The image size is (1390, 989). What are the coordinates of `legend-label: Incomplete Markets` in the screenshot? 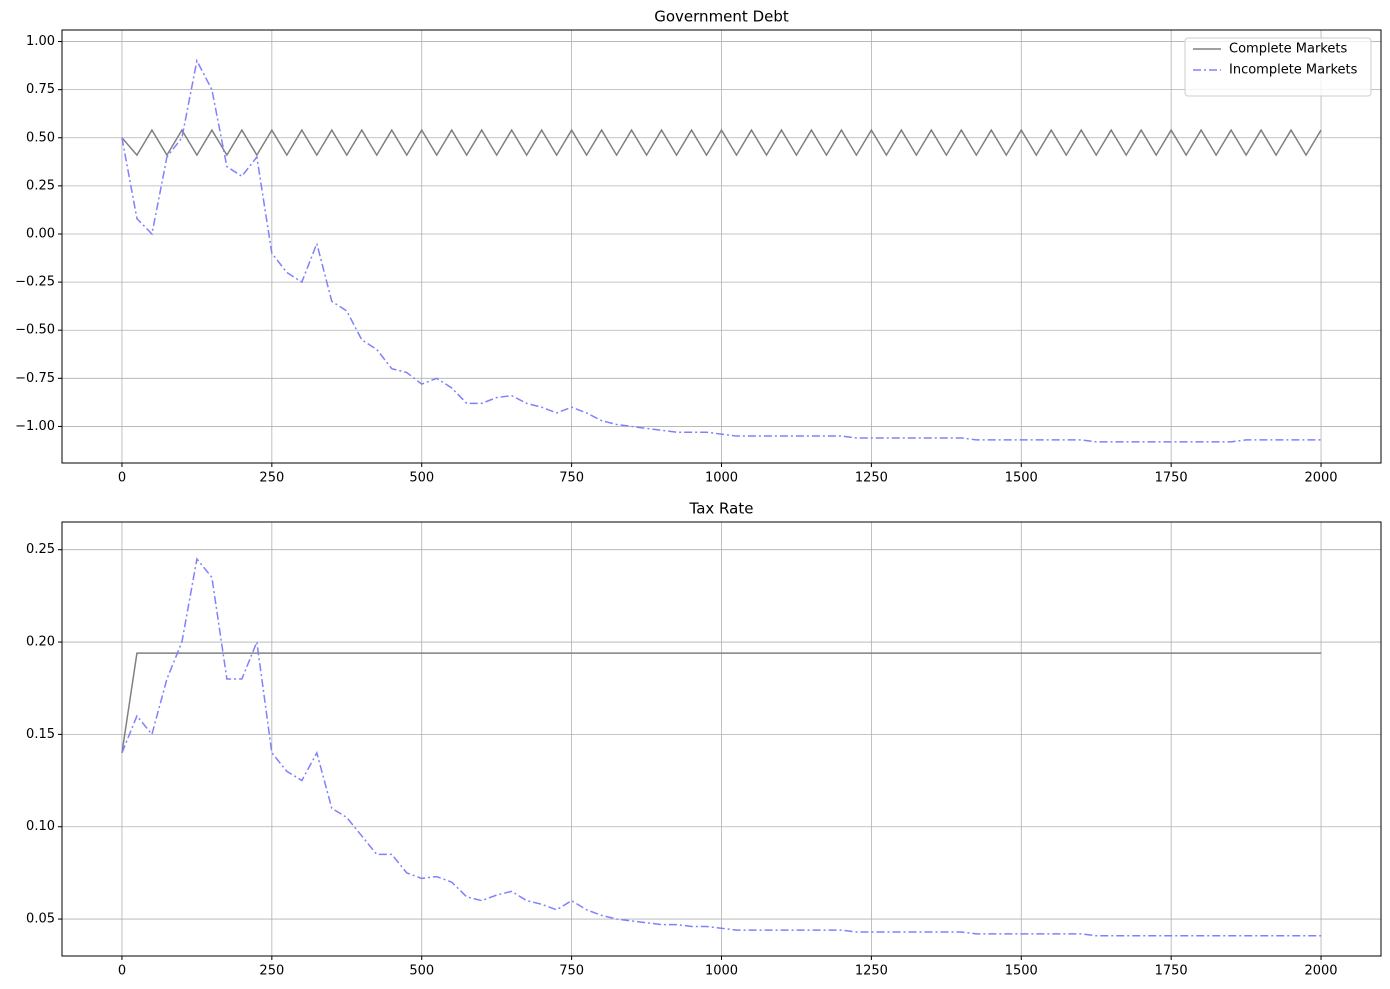 It's located at (1293, 70).